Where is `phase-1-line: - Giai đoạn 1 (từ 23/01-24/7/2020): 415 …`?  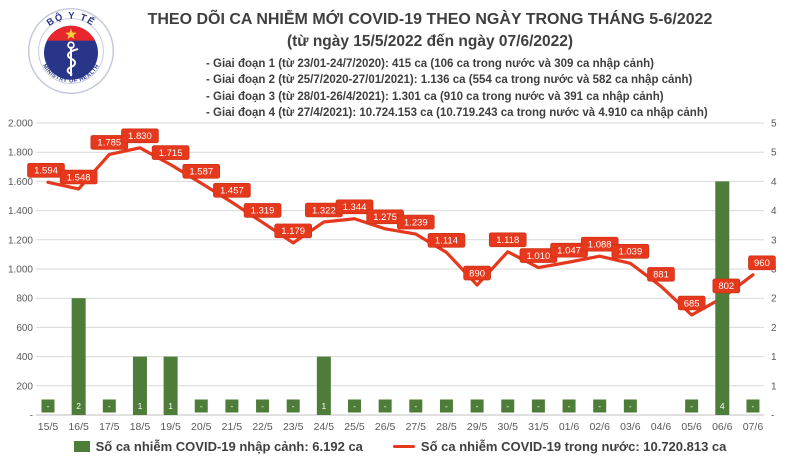
phase-1-line: - Giai đoạn 1 (từ 23/01-24/7/2020): 415 … is located at coordinates (430, 64).